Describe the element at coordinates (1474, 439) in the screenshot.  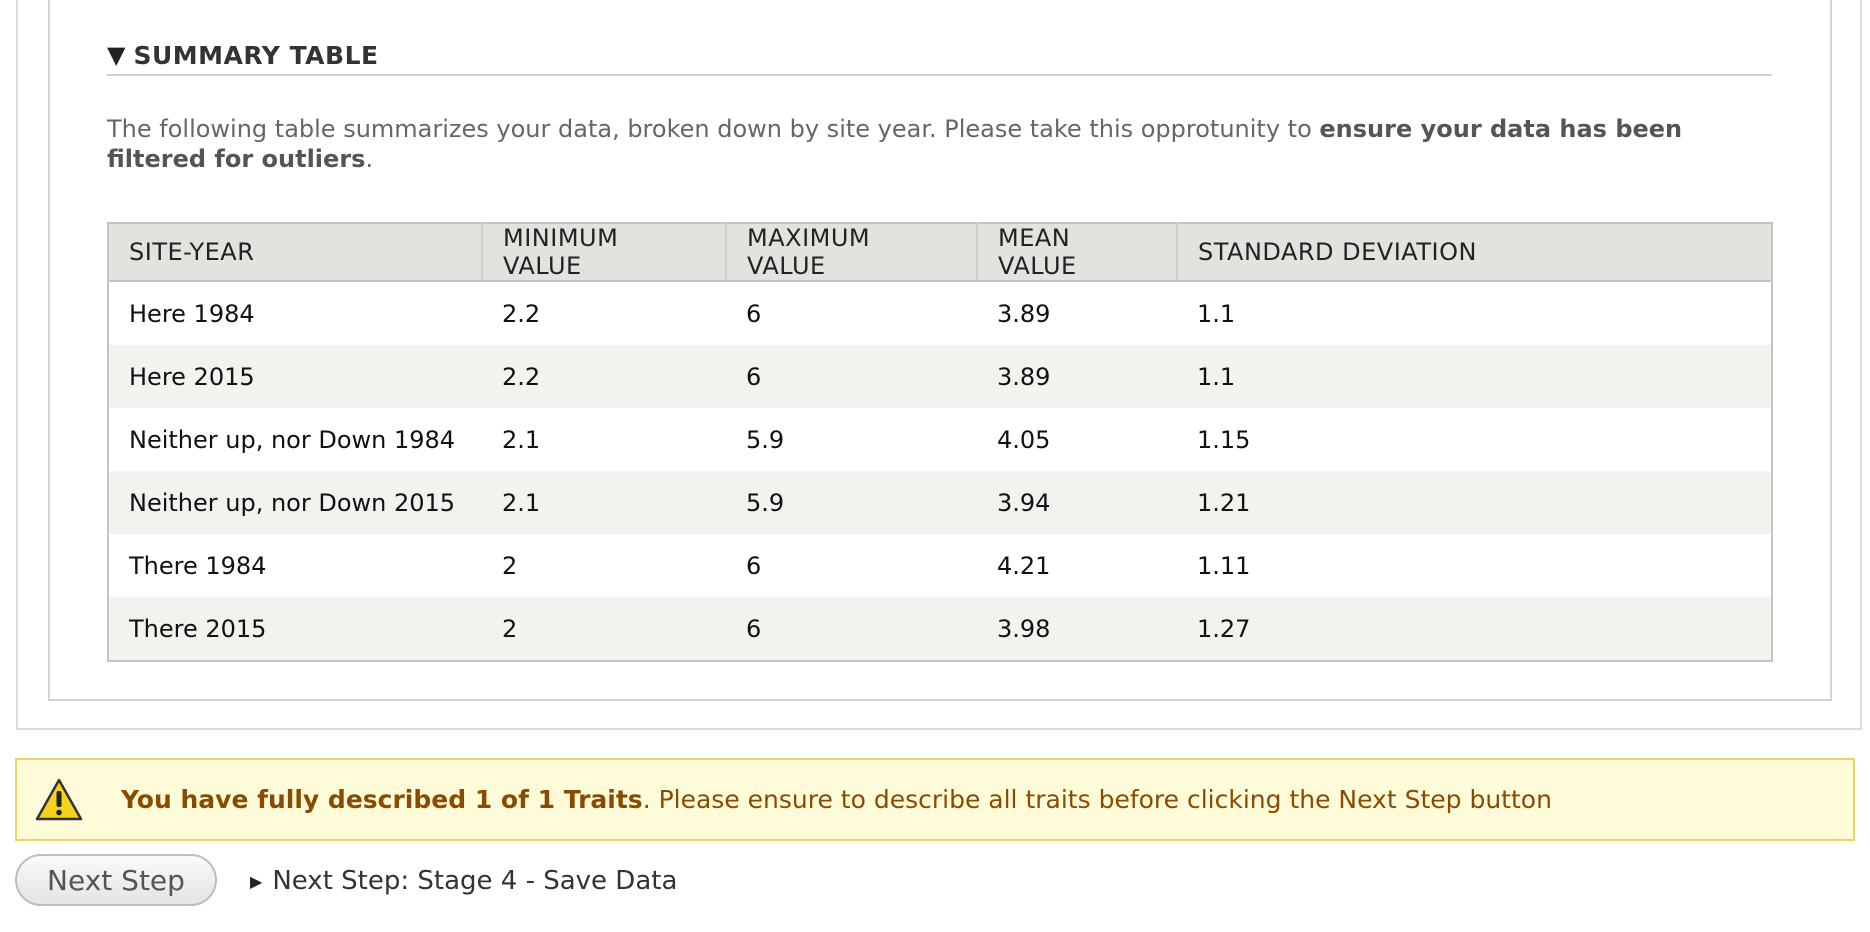
I see `cell-std-dev: 1.15` at that location.